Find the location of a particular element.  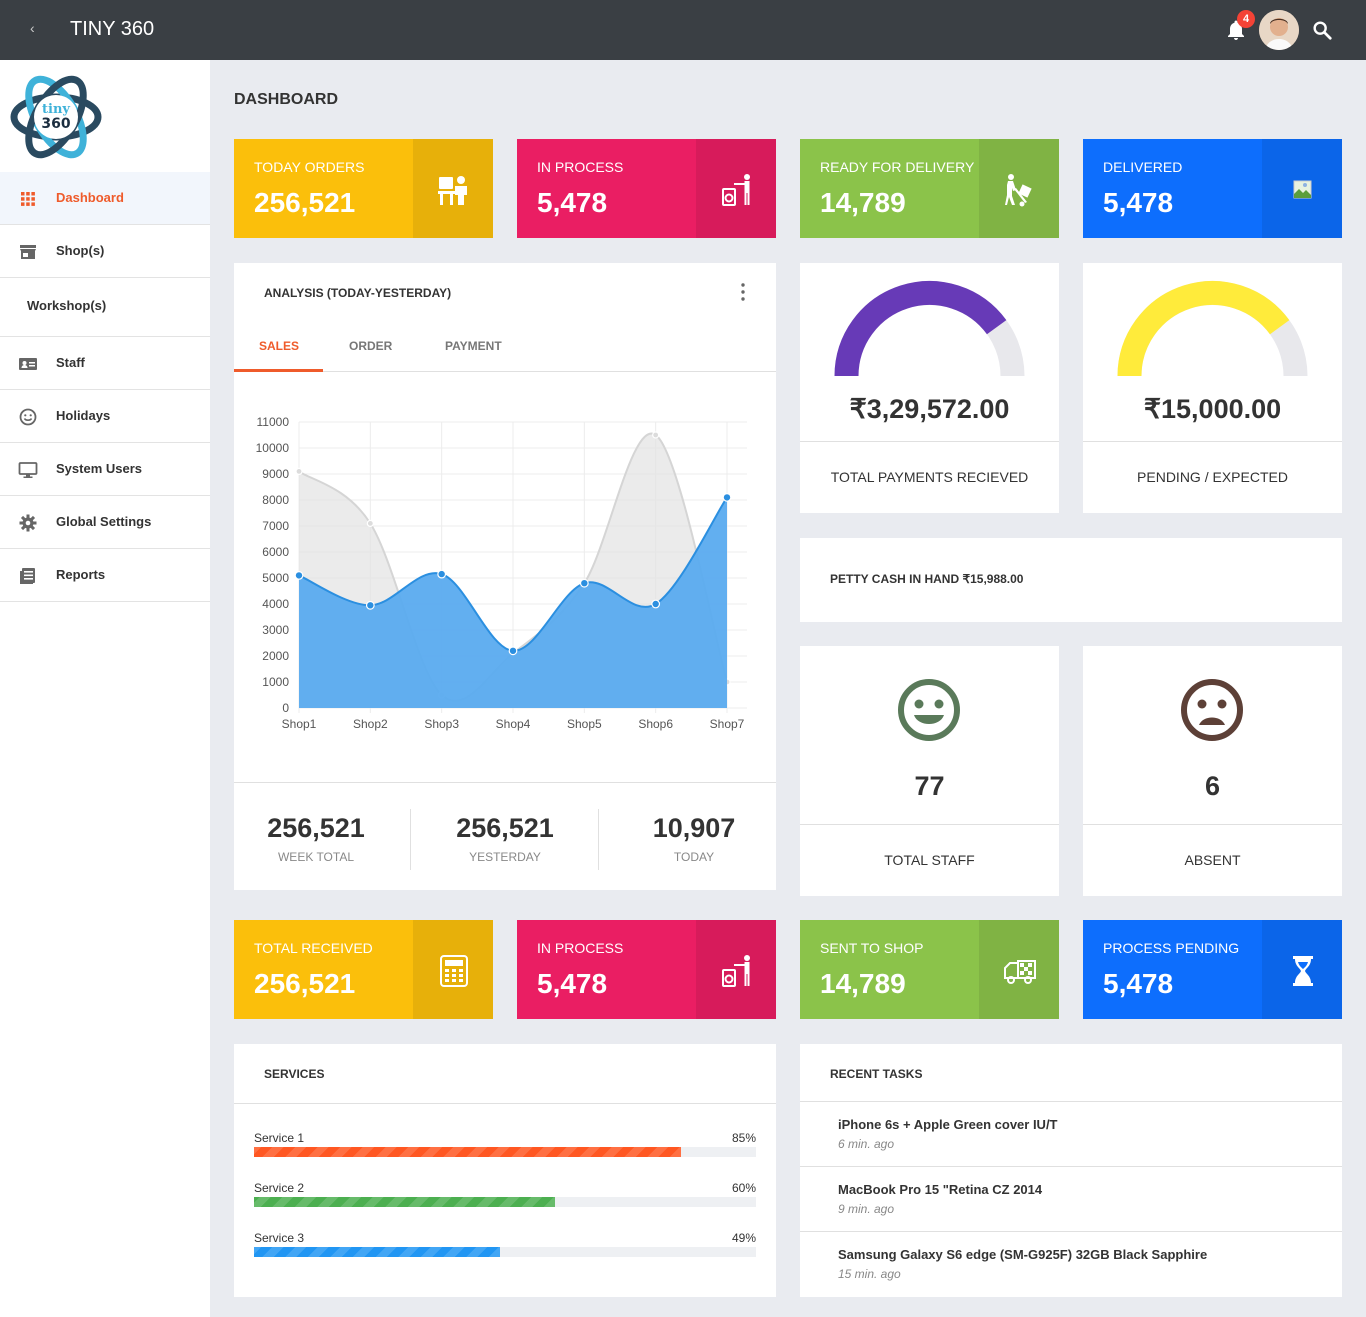

tab-order: ORDER is located at coordinates (371, 346).